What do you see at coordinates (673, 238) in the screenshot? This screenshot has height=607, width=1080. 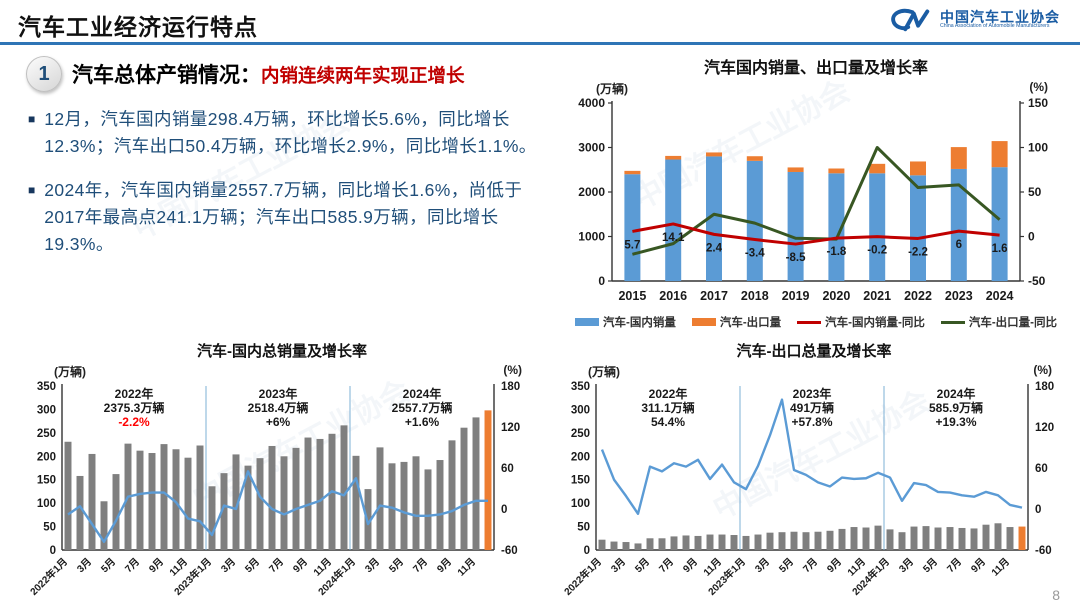 I see `svg-text: 14.1` at bounding box center [673, 238].